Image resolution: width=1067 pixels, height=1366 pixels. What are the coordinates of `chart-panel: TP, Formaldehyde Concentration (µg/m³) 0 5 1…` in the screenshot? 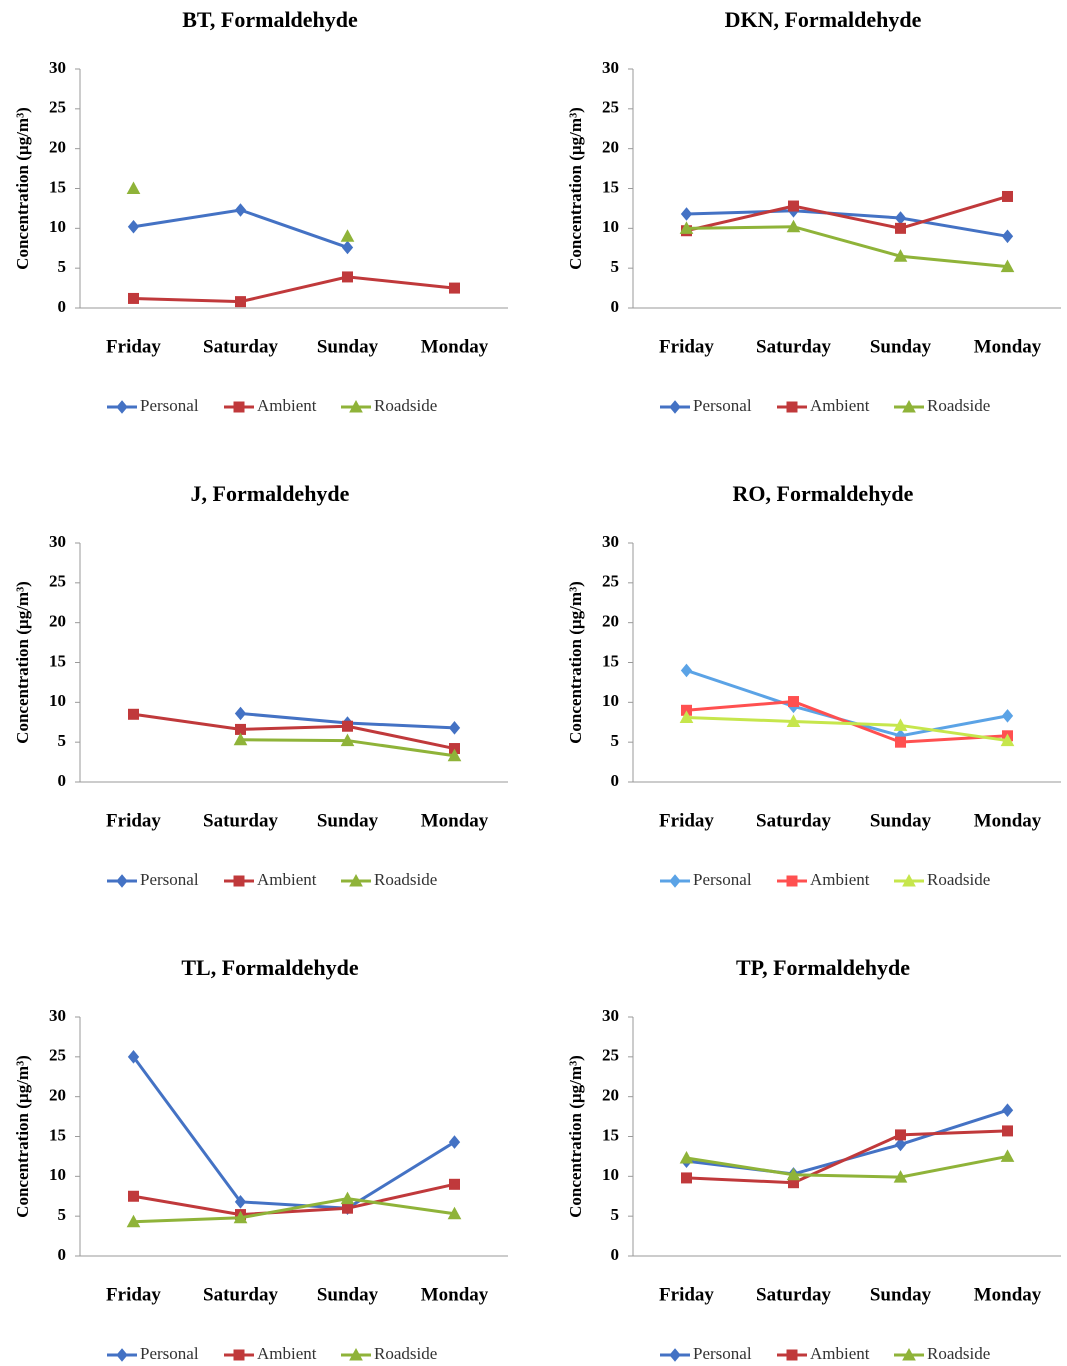 It's located at (813, 1159).